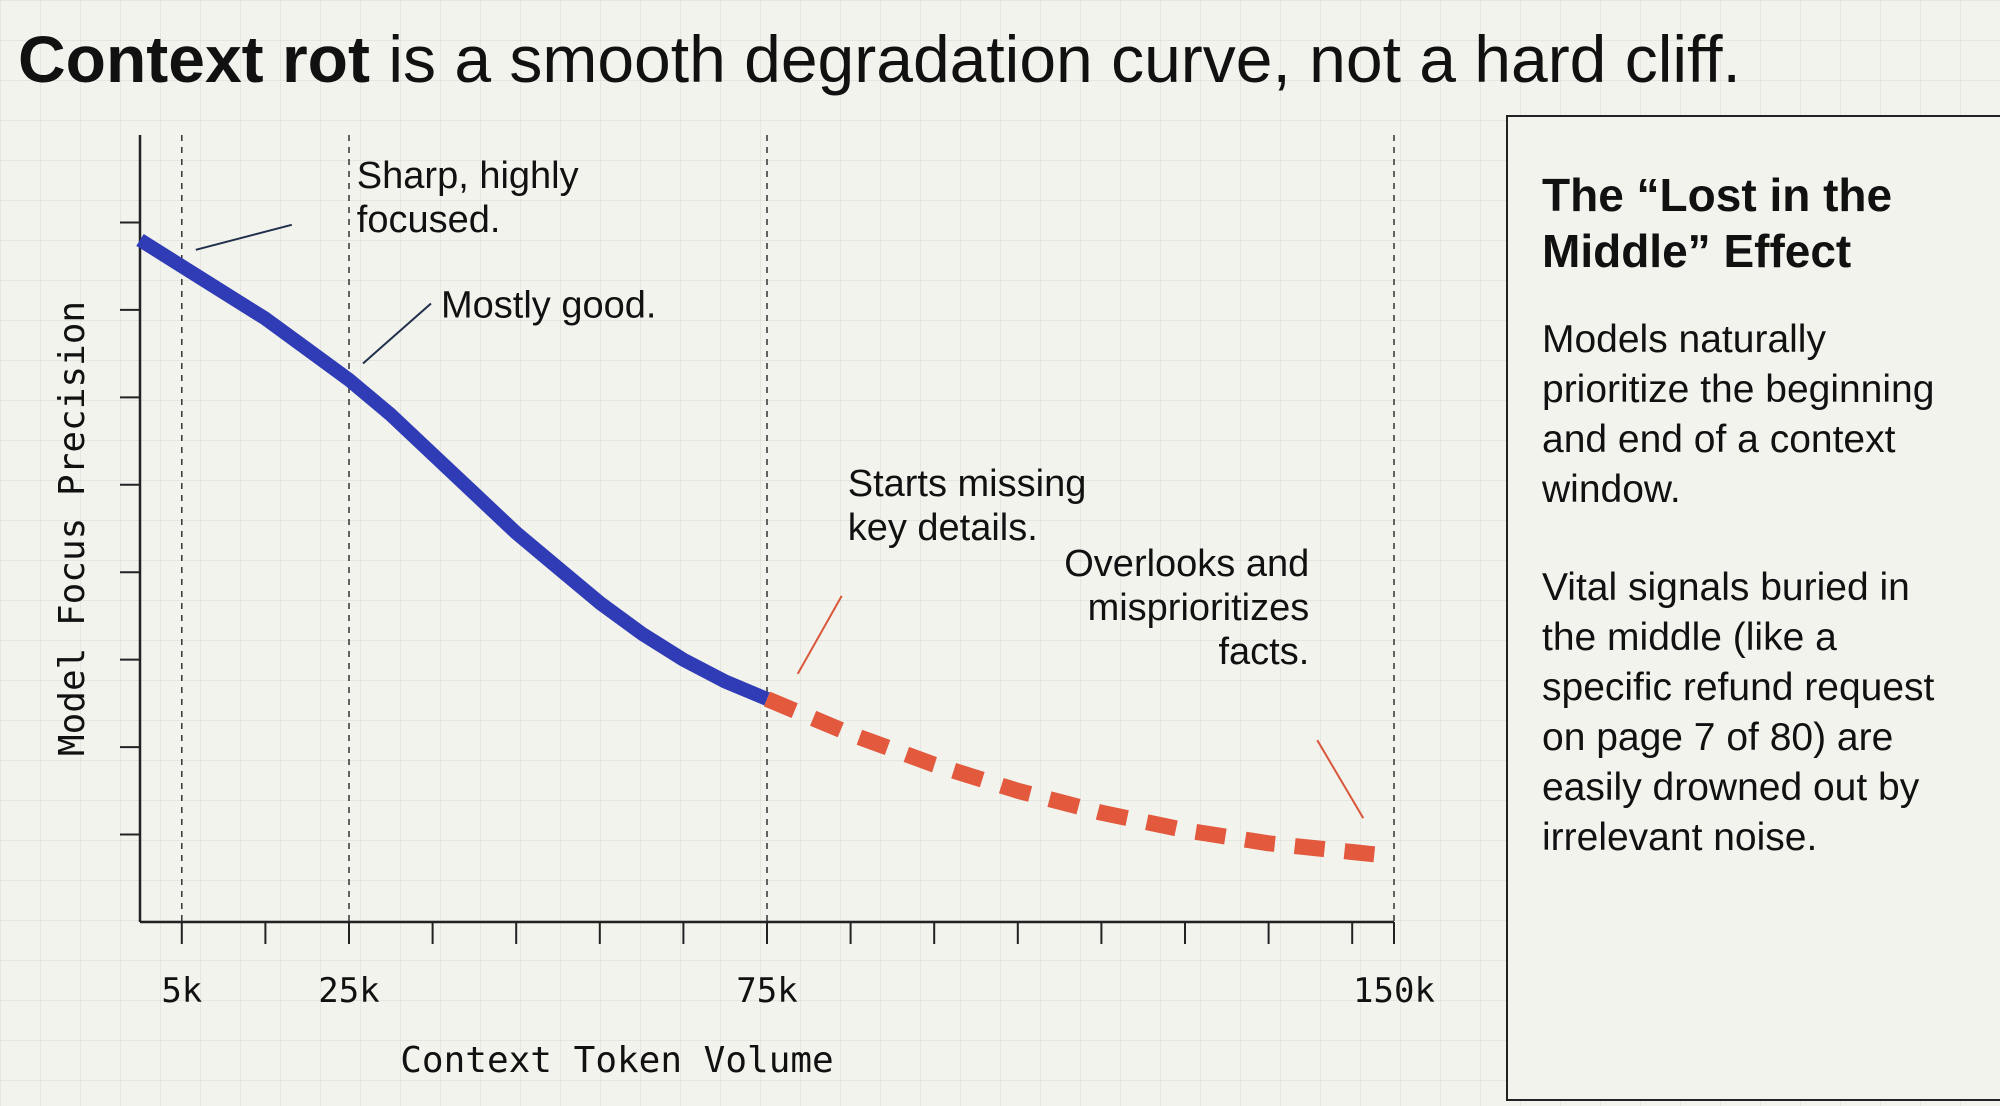 This screenshot has width=2000, height=1106. What do you see at coordinates (1394, 991) in the screenshot?
I see `x-tick-label: 150k` at bounding box center [1394, 991].